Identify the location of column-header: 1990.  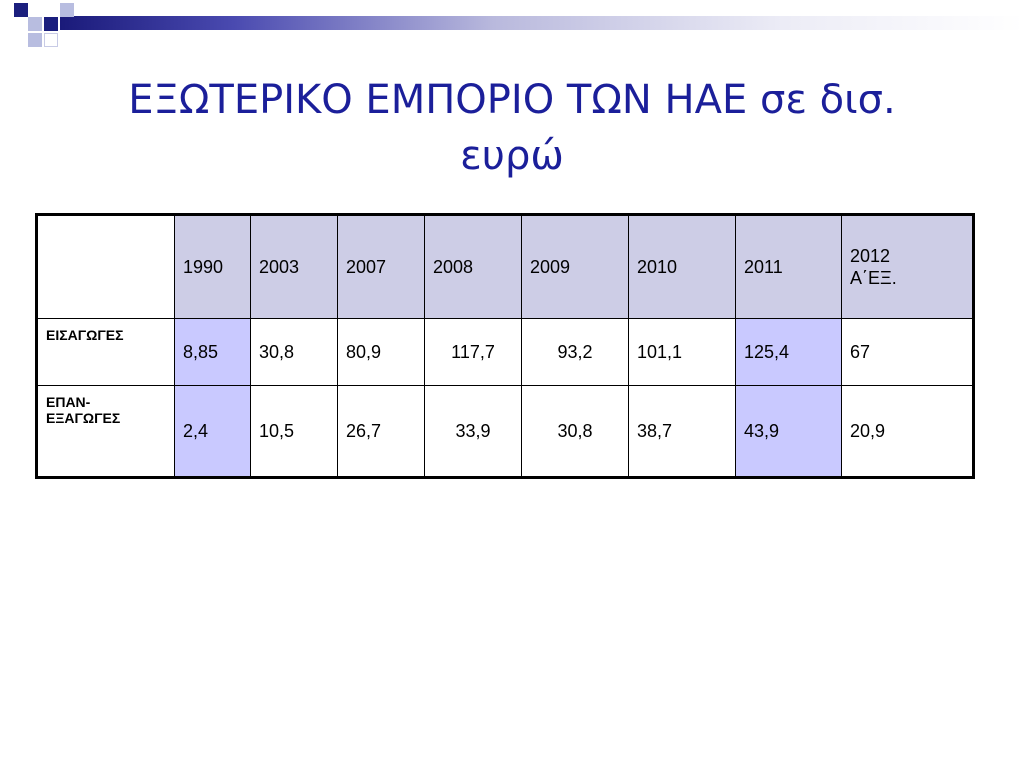
(212, 266).